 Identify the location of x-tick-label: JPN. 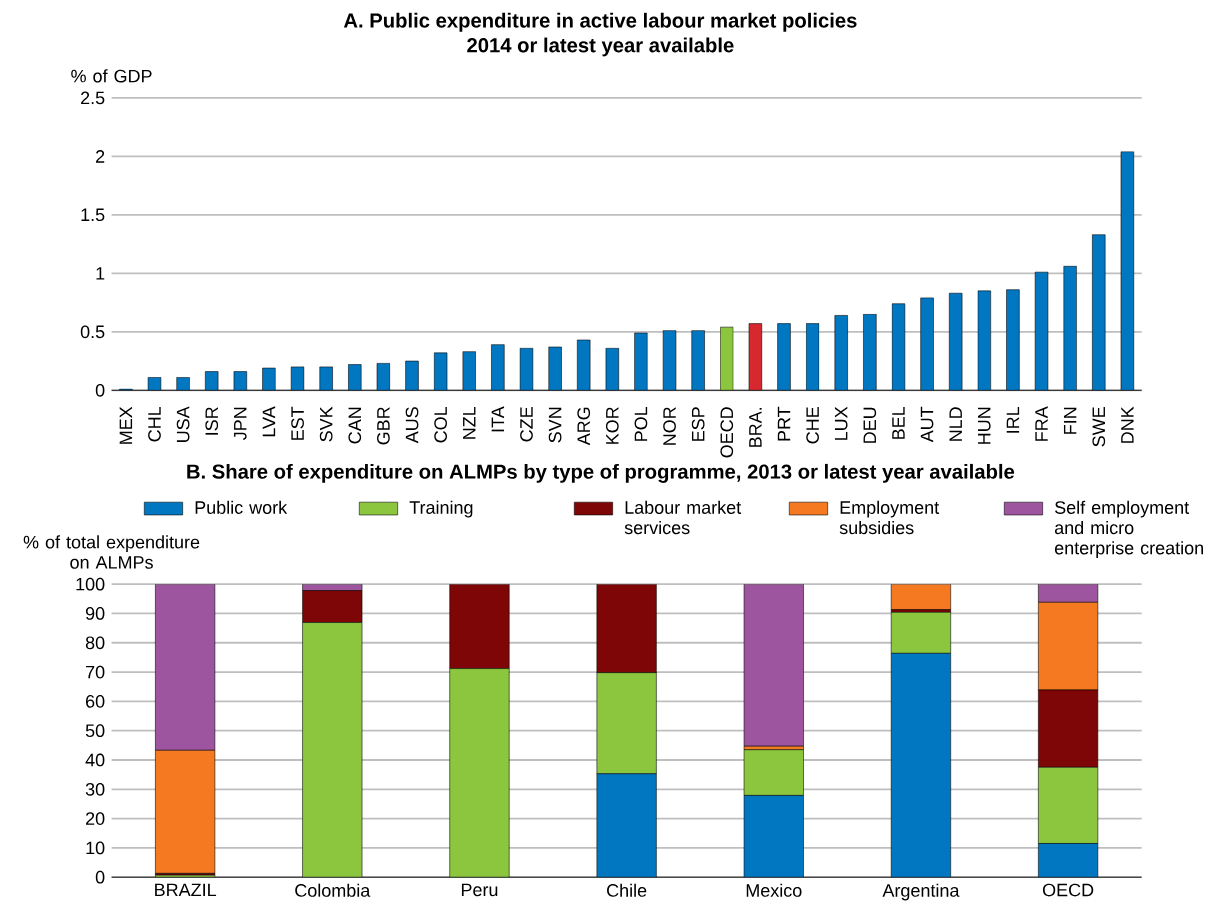
(240, 423).